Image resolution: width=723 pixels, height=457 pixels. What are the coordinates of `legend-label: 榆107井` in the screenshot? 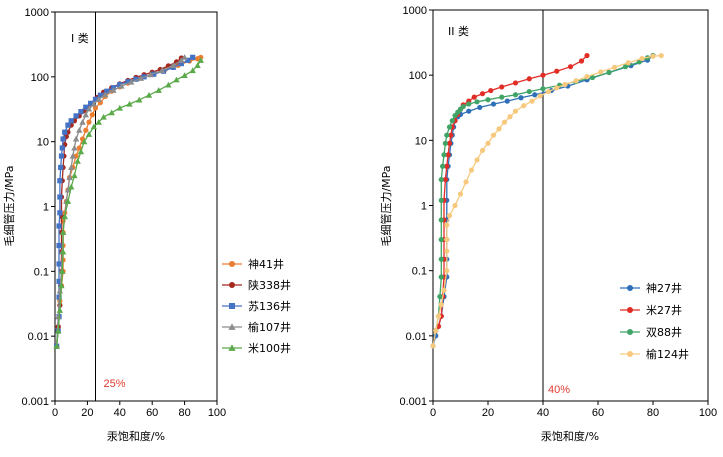 It's located at (269, 327).